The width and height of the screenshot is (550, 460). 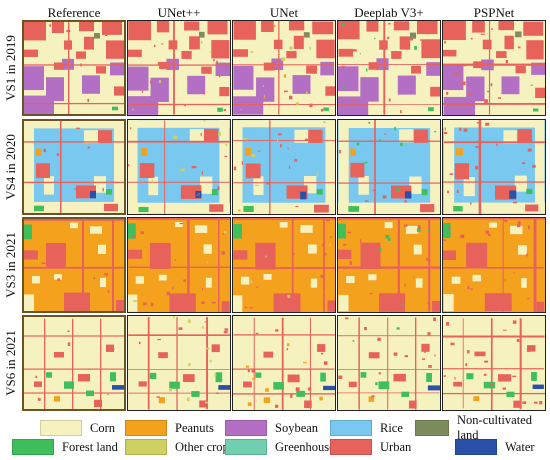 What do you see at coordinates (179, 12) in the screenshot?
I see `column-header-unetpp: UNet++` at bounding box center [179, 12].